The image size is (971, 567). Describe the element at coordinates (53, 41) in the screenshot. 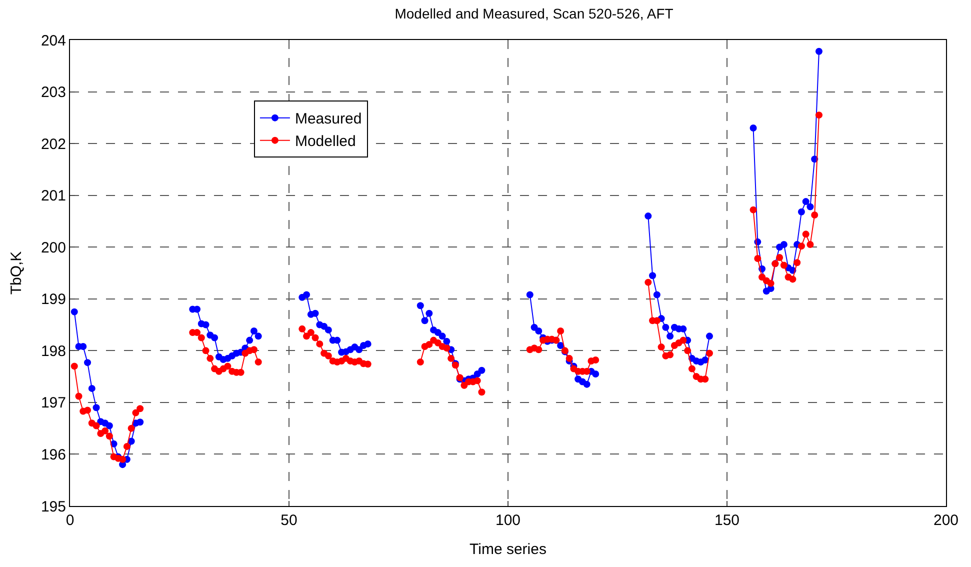

I see `y-tick-label: 204` at that location.